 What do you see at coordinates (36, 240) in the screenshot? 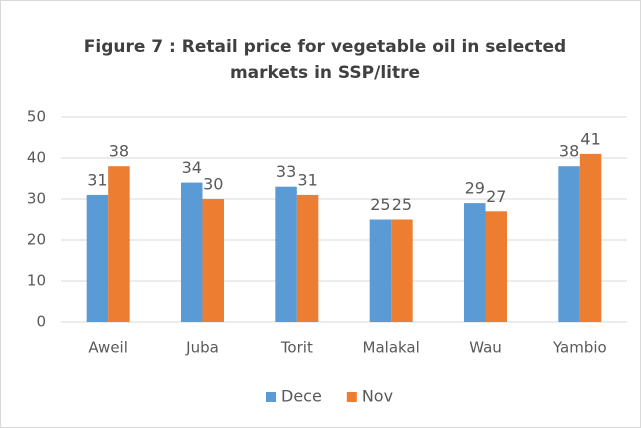
I see `y-tick-label: 20` at bounding box center [36, 240].